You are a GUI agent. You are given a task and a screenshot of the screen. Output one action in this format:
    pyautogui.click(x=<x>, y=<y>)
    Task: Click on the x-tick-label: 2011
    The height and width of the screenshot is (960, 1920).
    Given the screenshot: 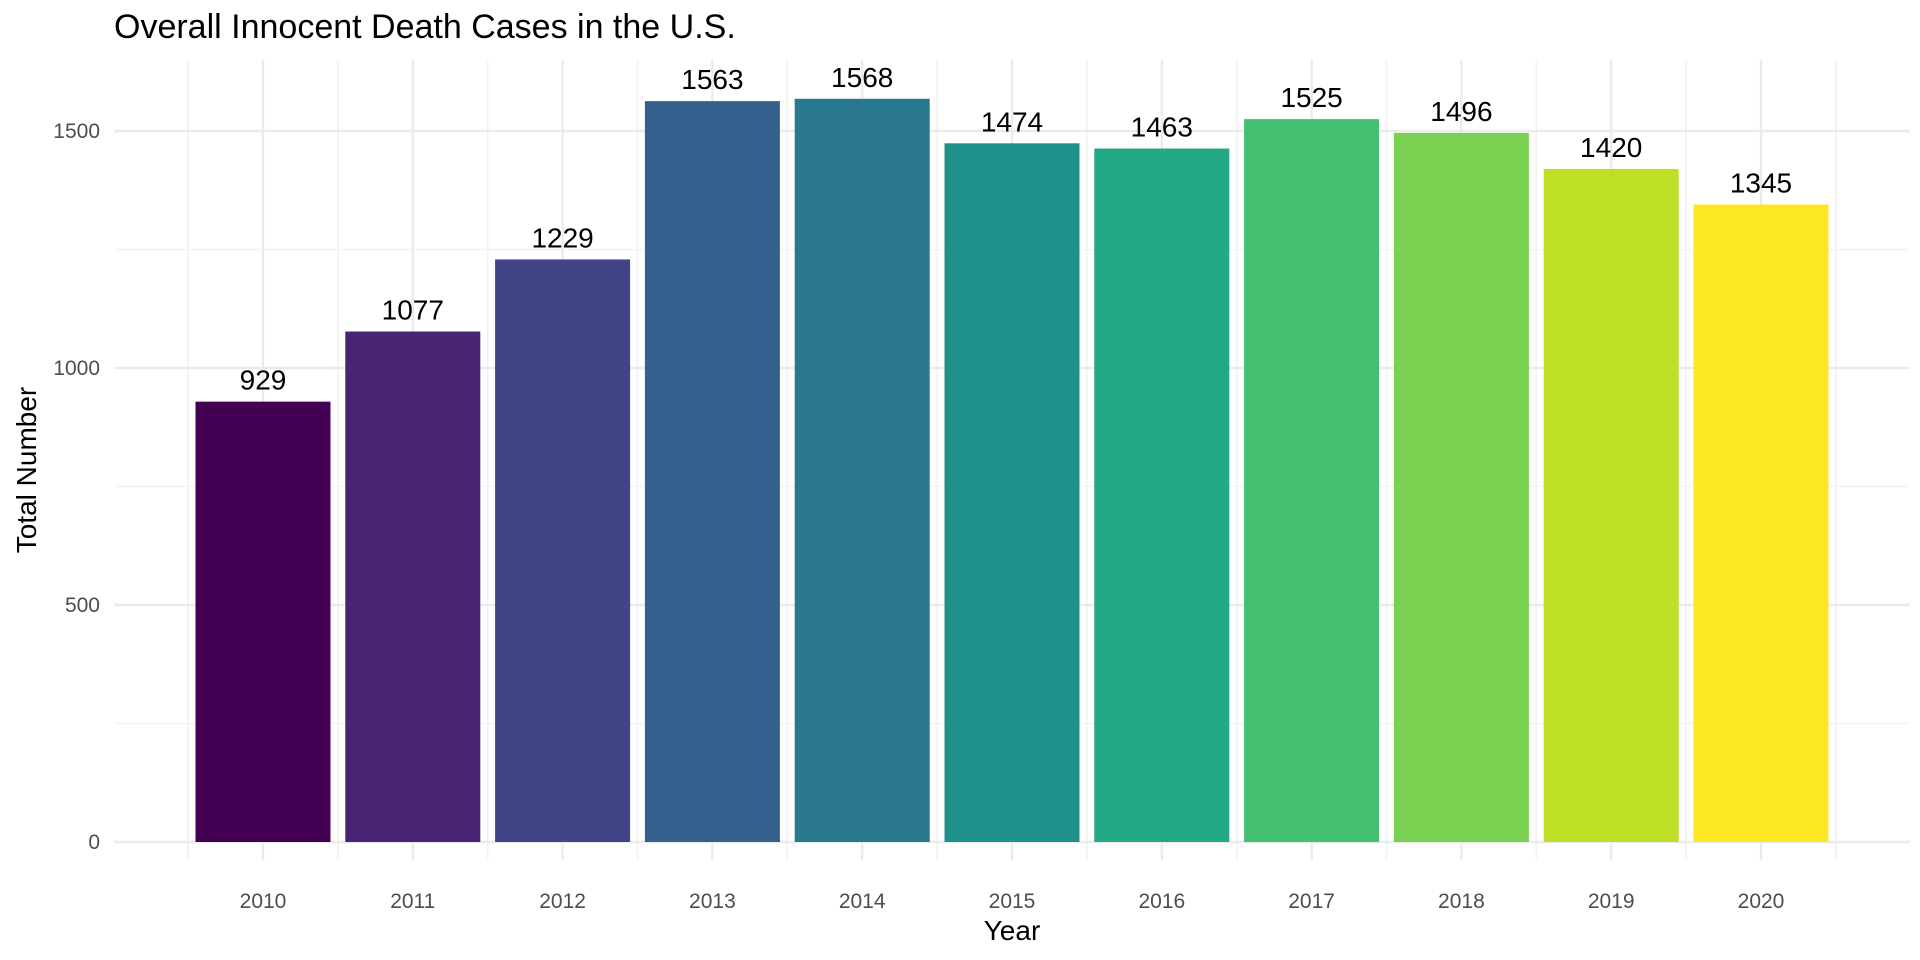 What is the action you would take?
    pyautogui.click(x=412, y=901)
    